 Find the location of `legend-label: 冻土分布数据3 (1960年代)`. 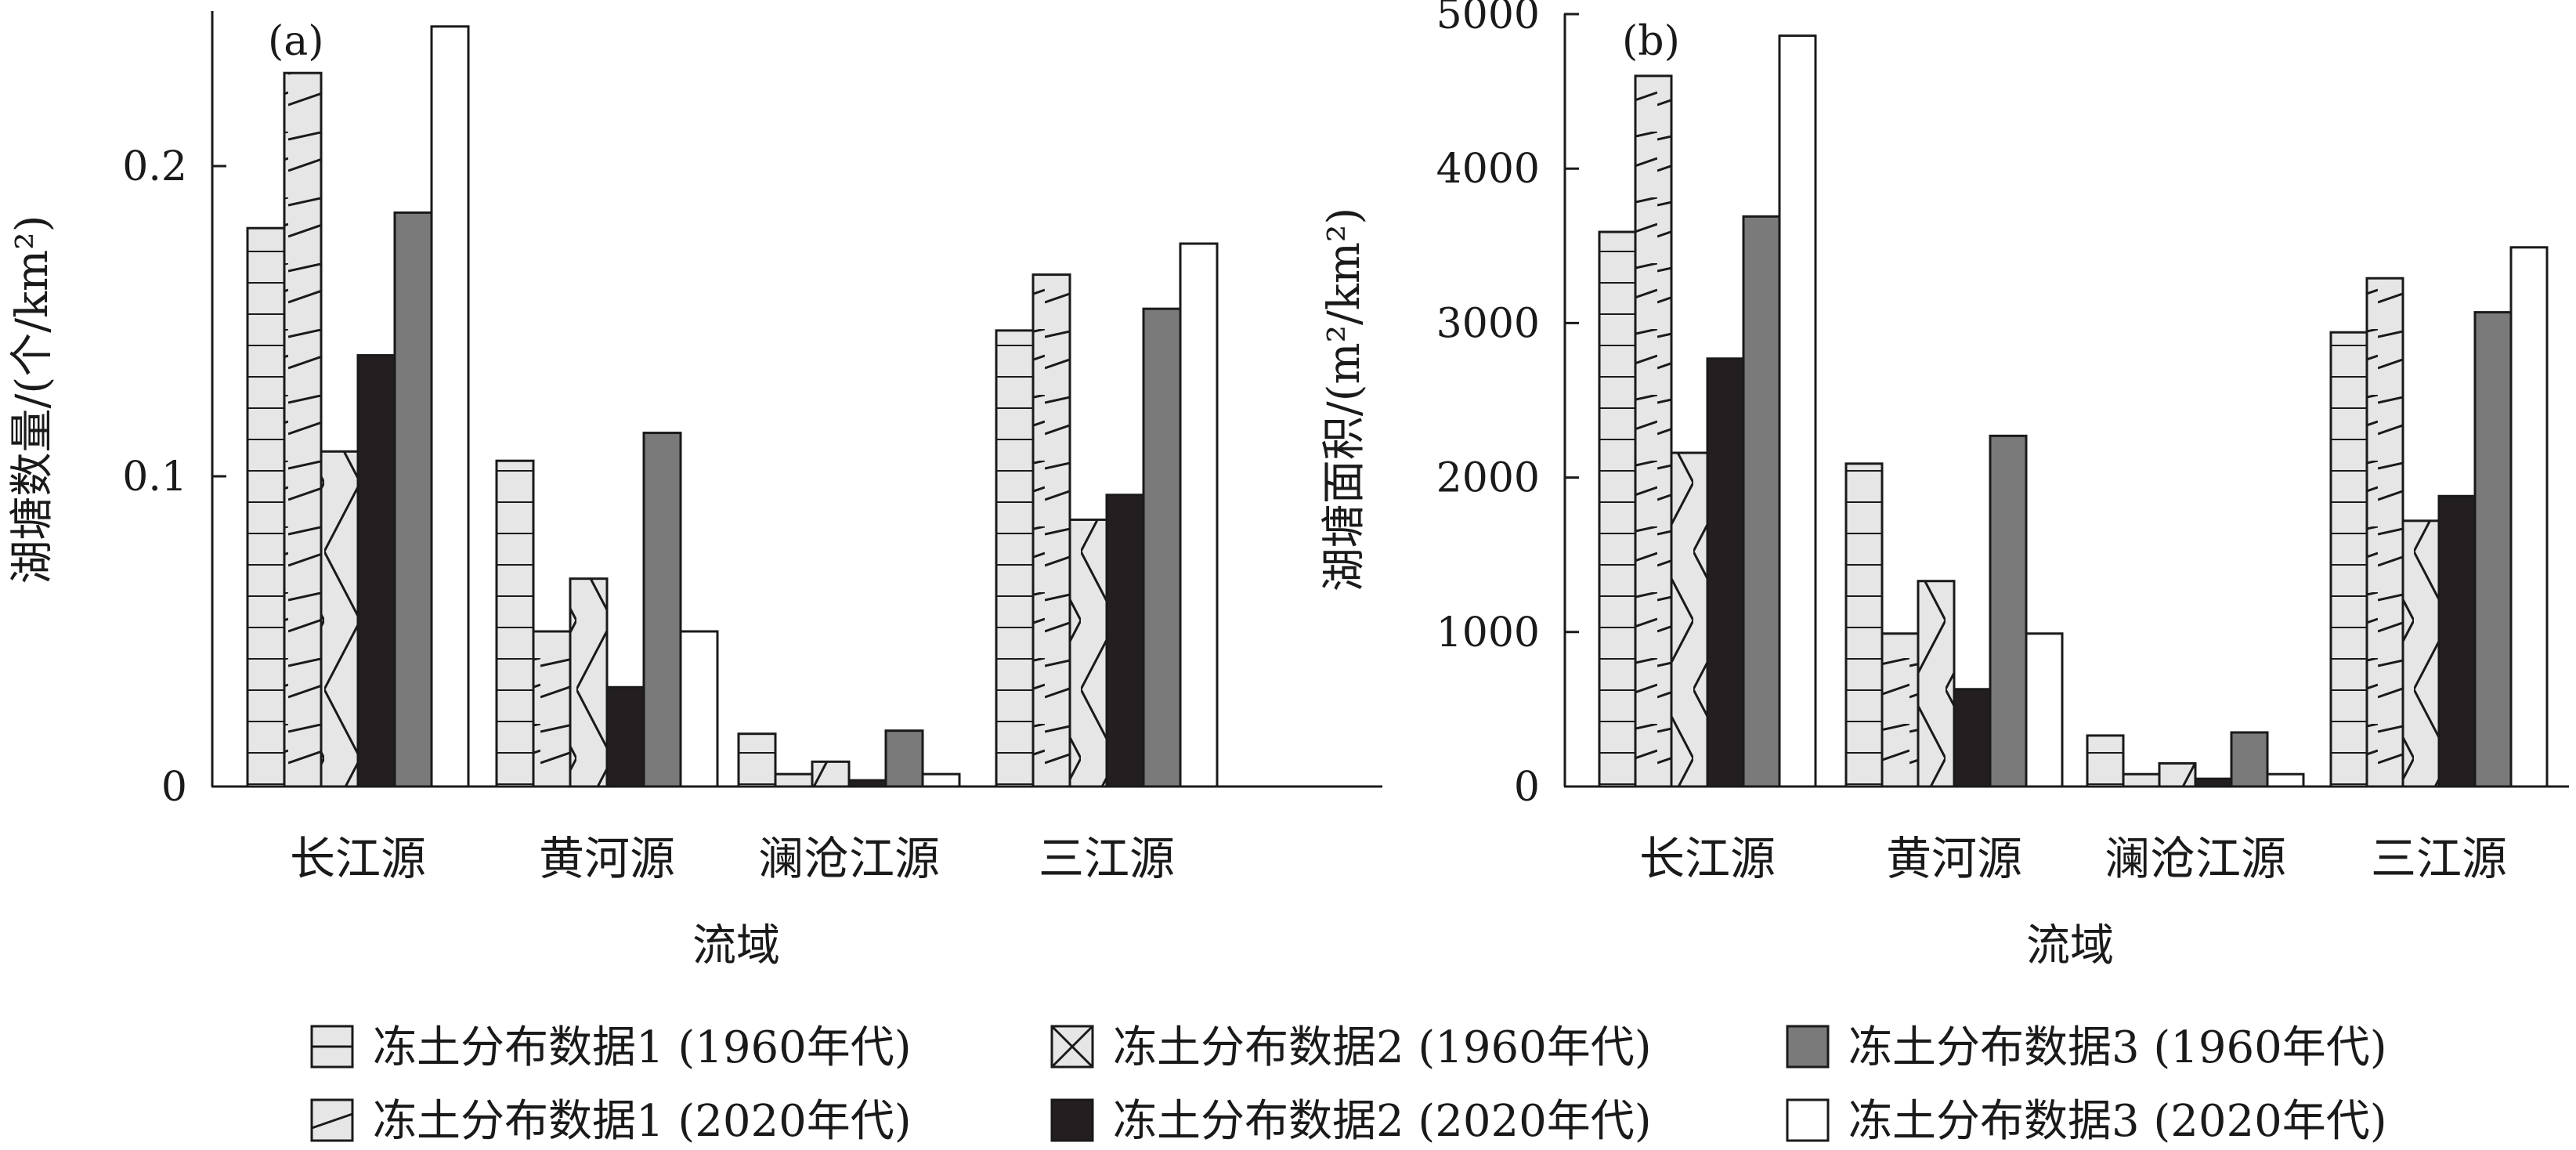

legend-label: 冻土分布数据3 (1960年代) is located at coordinates (2117, 1047).